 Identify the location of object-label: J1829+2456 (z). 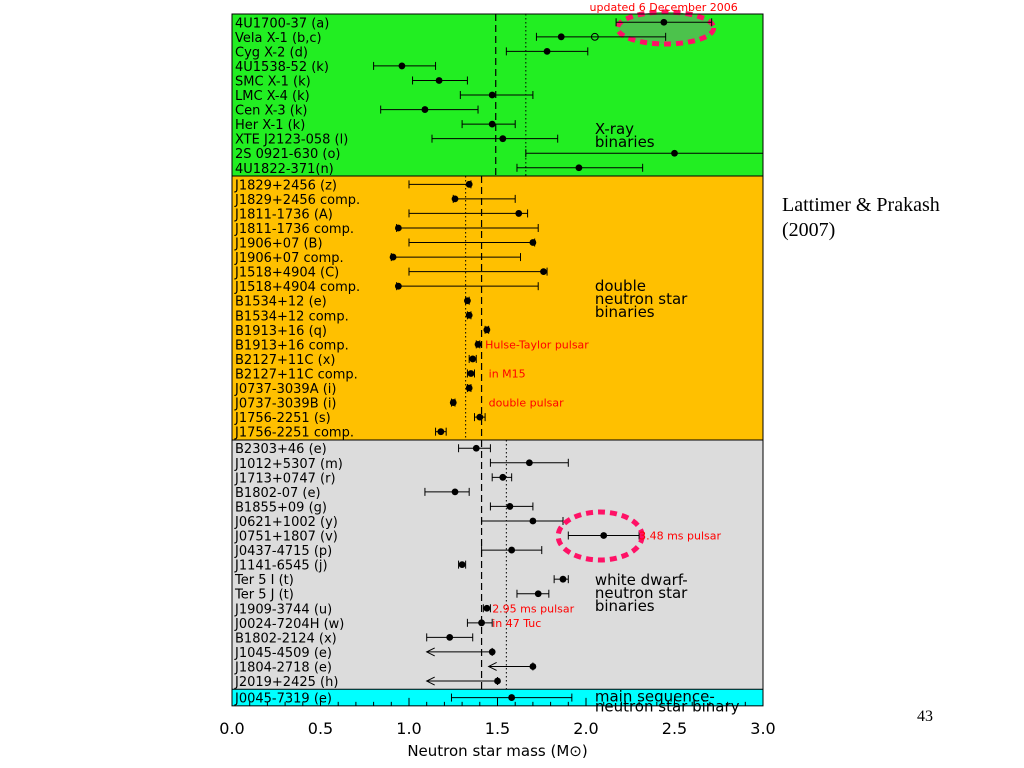
(285, 185).